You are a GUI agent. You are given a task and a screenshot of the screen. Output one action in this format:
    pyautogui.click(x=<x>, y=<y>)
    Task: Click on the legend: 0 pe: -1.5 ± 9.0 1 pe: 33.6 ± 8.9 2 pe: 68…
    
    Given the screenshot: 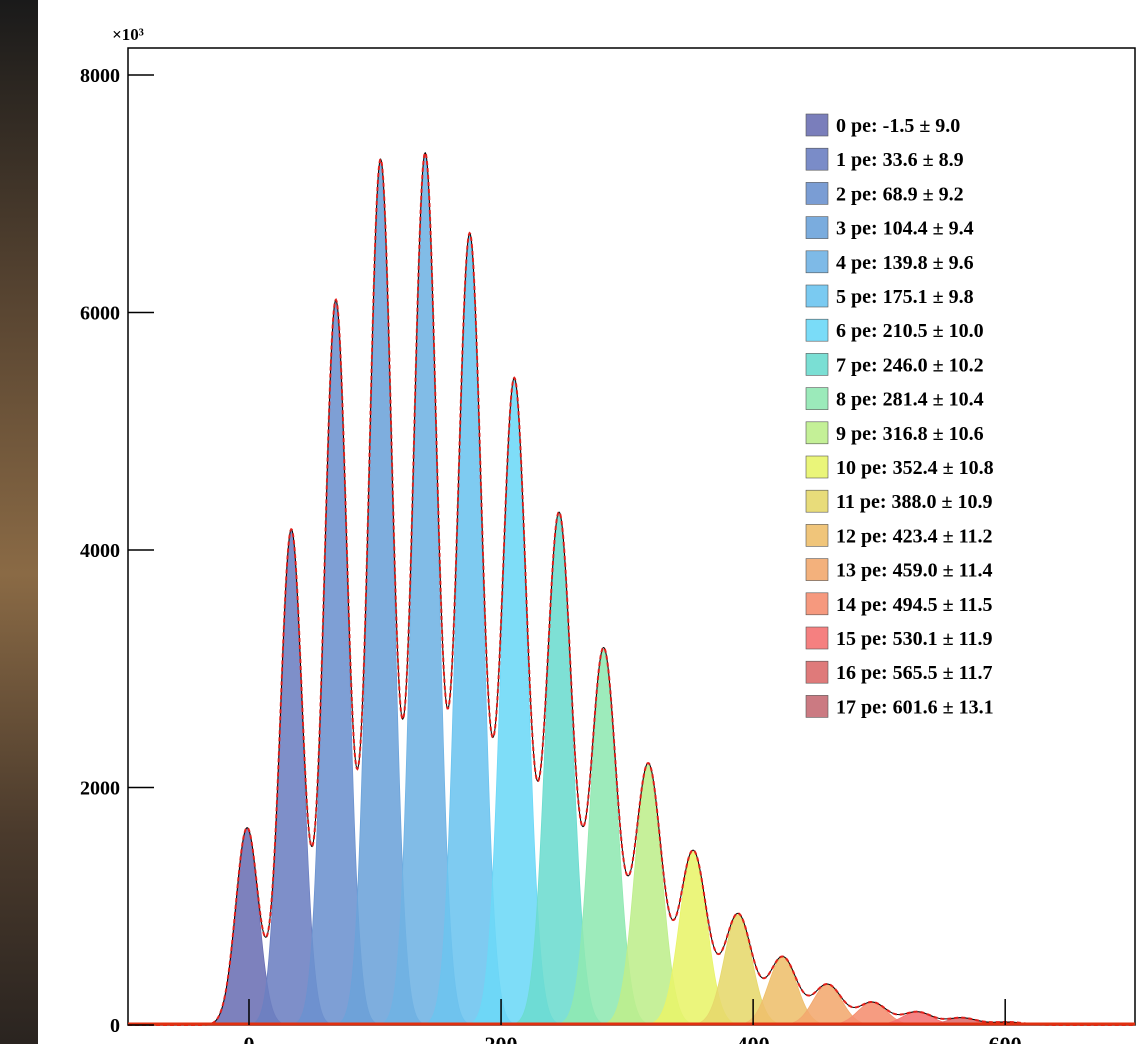 What is the action you would take?
    pyautogui.click(x=899, y=415)
    